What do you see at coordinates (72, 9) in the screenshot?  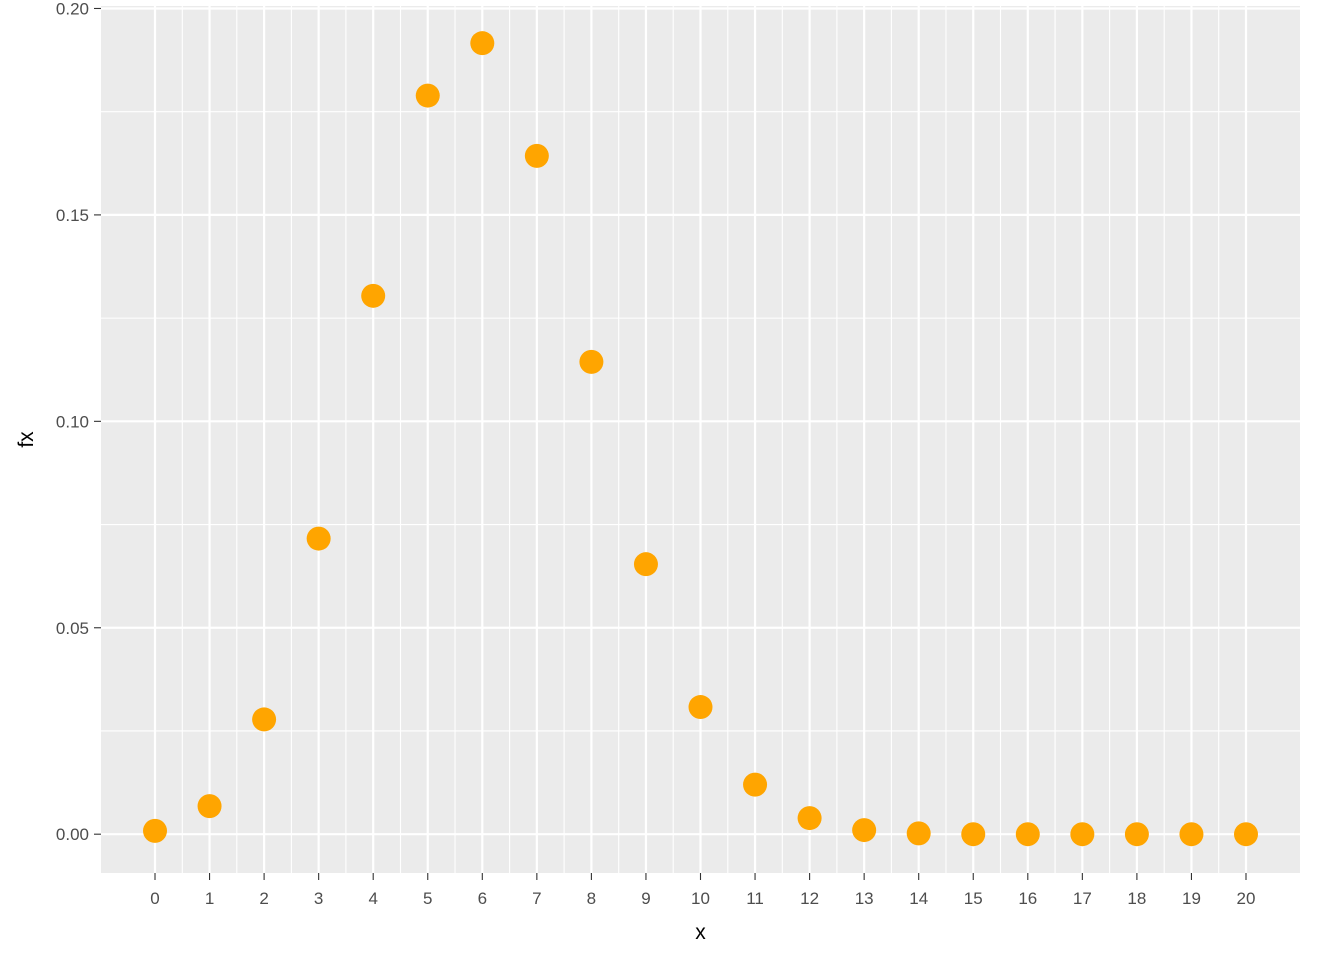 I see `y-tick-label: 0.20` at bounding box center [72, 9].